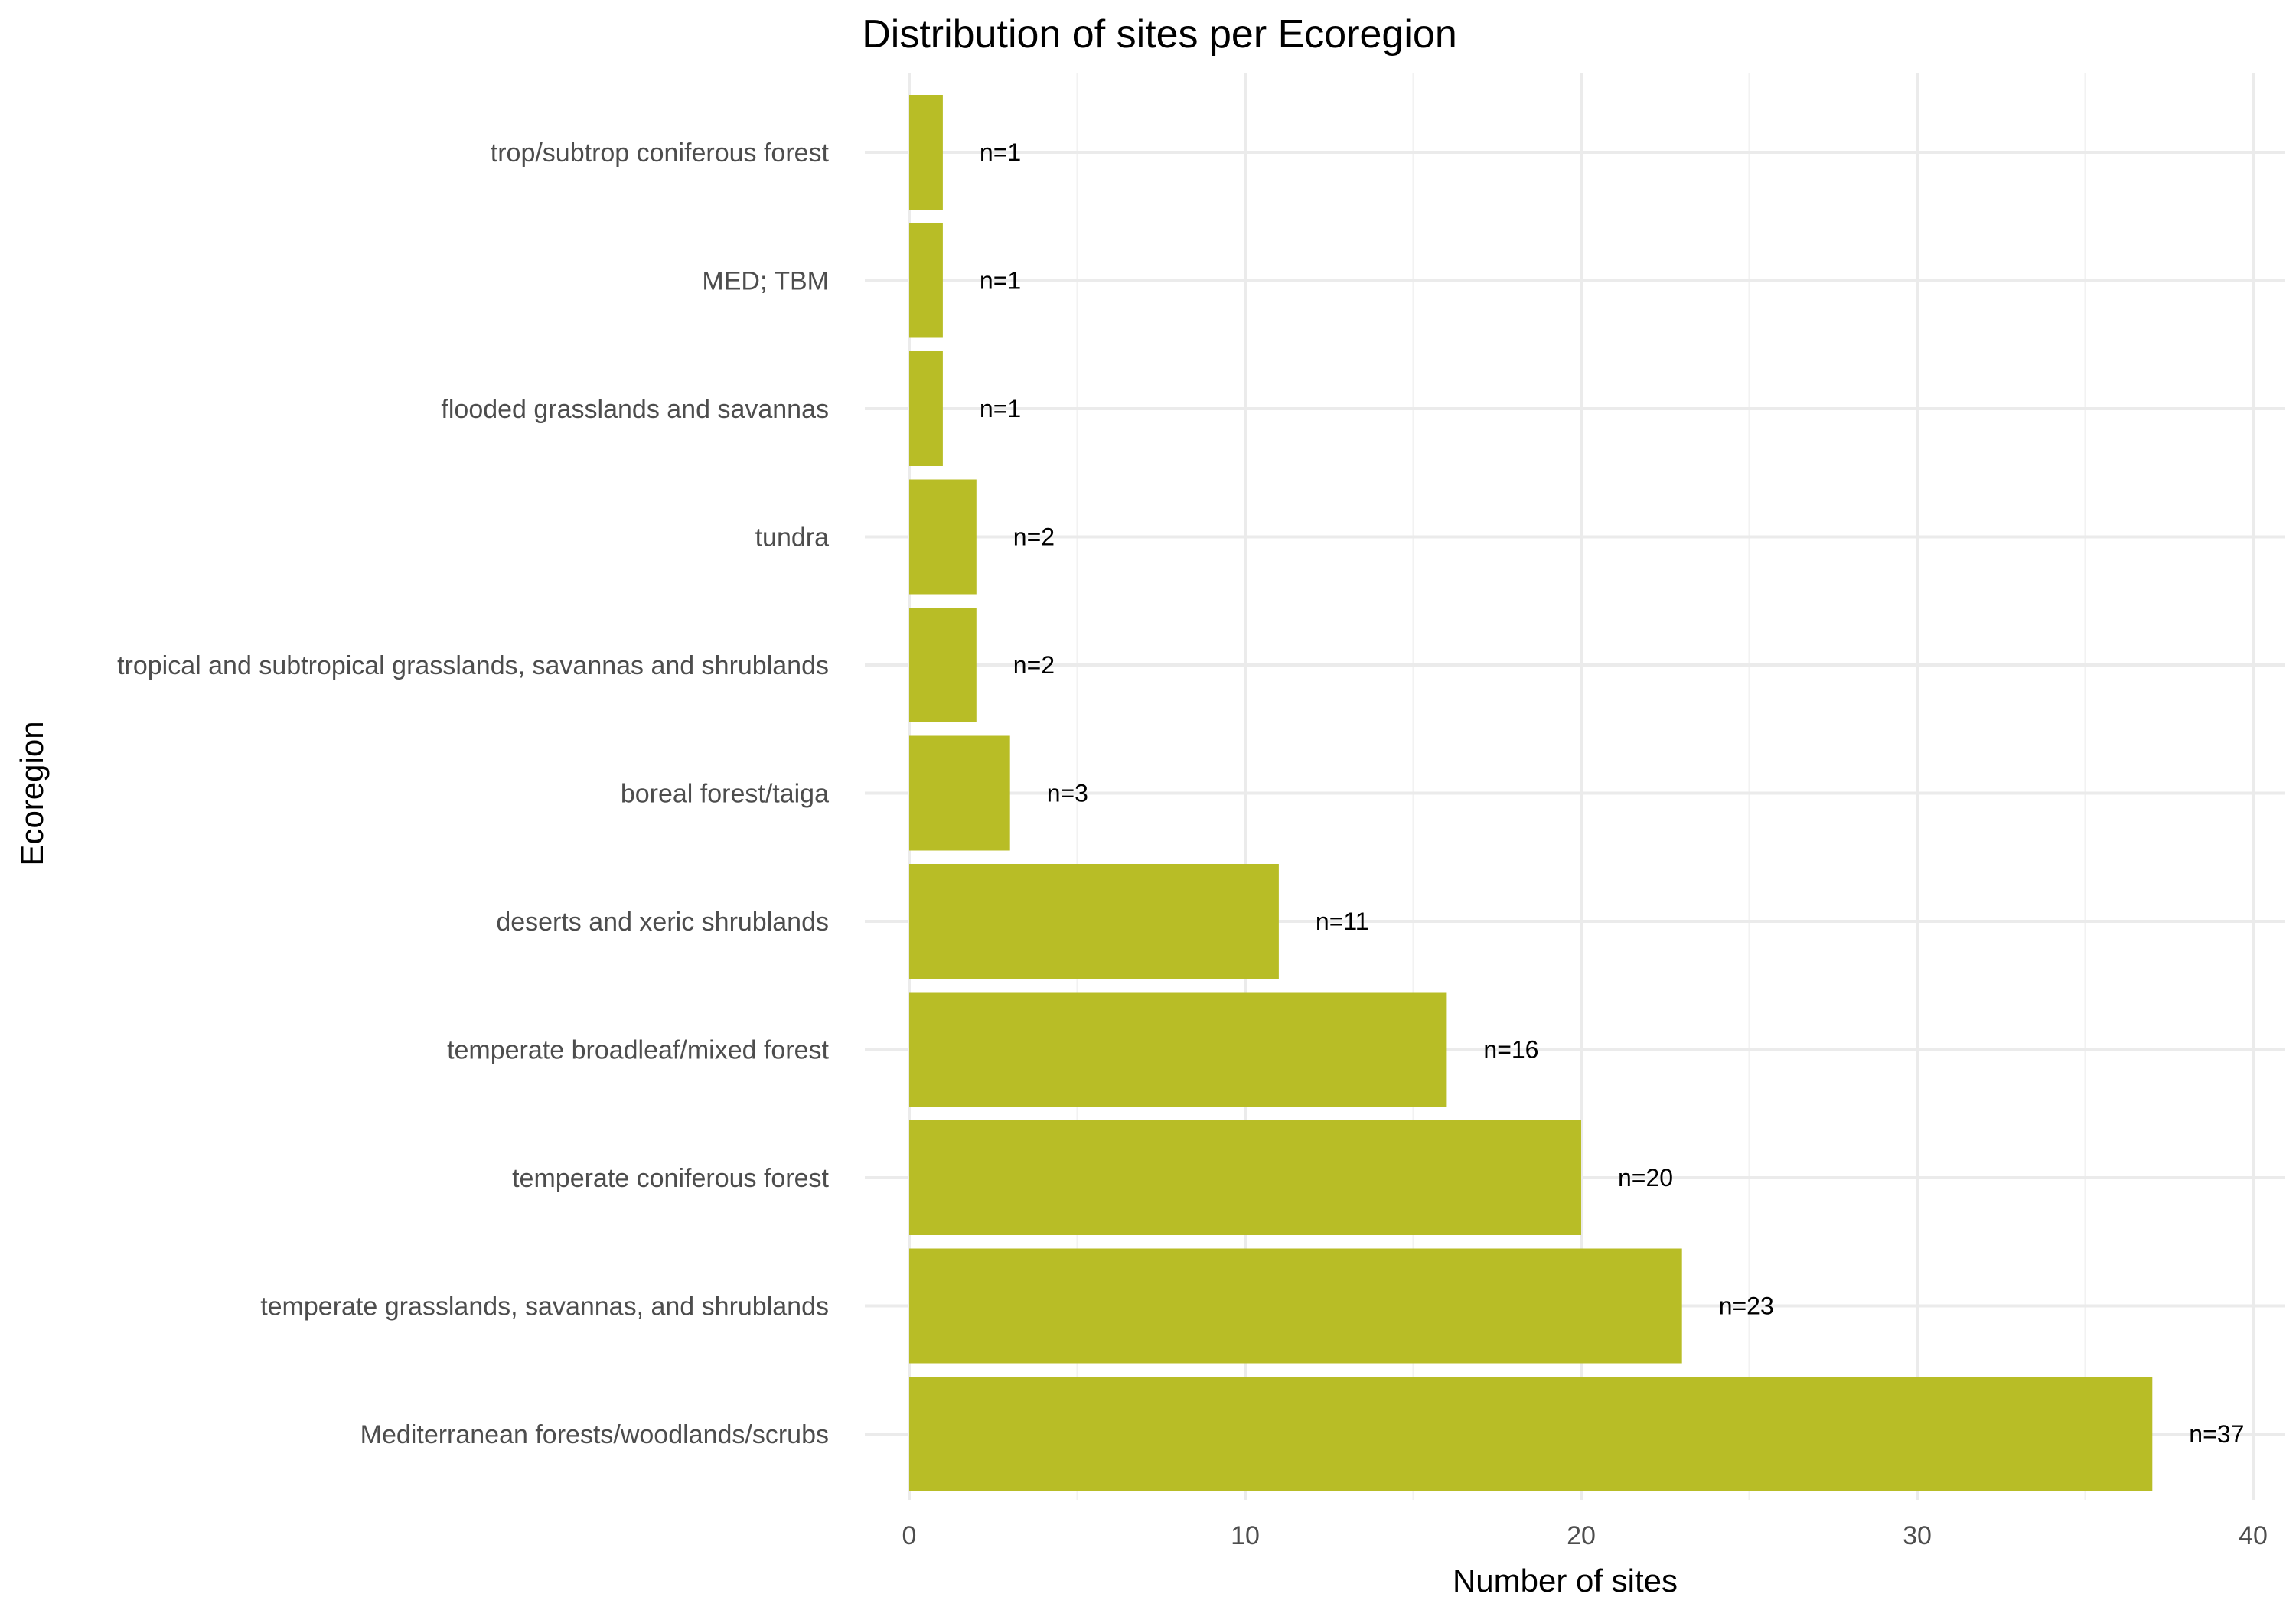 The height and width of the screenshot is (1607, 2296). Describe the element at coordinates (660, 153) in the screenshot. I see `y-tick-label: trop/subtrop coniferous forest` at that location.